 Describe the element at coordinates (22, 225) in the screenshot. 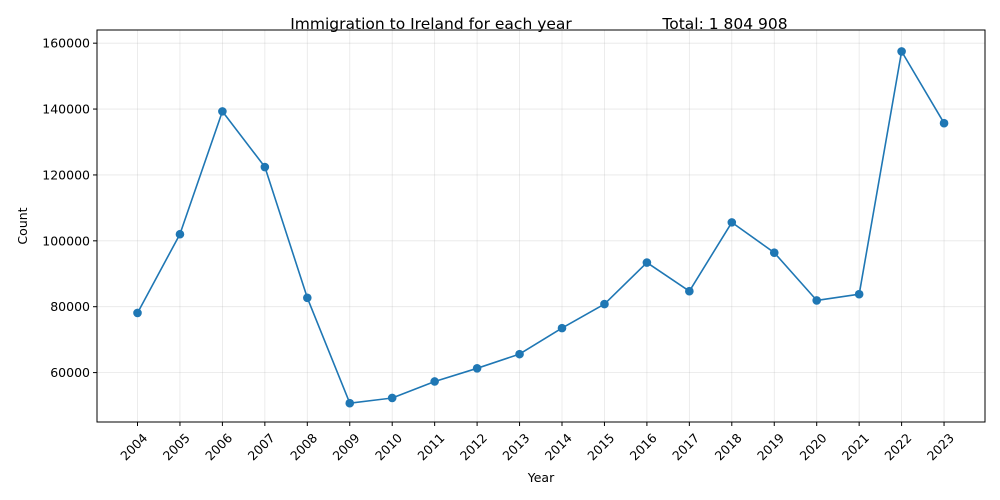

I see `y-axis-label: Count` at that location.